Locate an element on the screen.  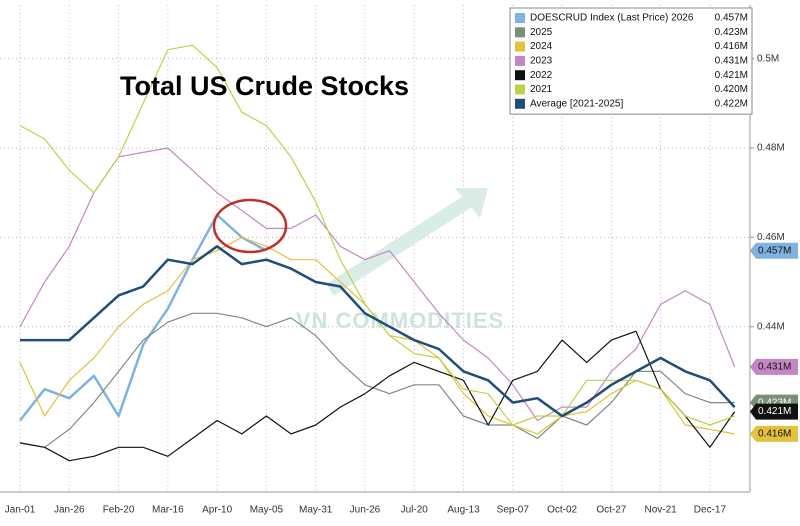
value-tag-label: 0.421M is located at coordinates (774, 411).